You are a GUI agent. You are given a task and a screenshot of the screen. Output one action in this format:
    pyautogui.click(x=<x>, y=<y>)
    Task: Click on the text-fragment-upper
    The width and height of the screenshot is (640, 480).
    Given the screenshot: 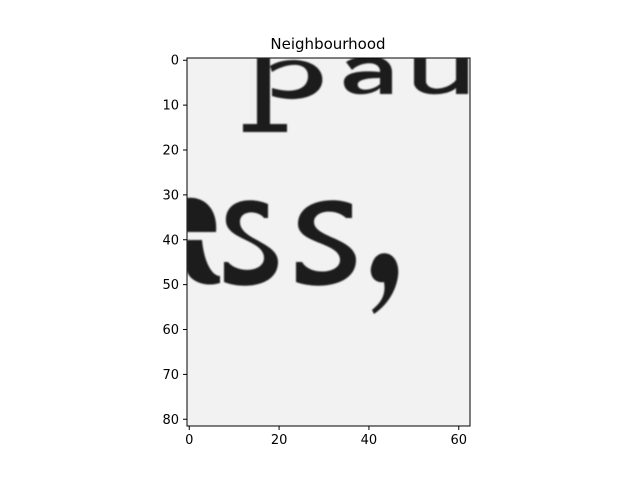 What is the action you would take?
    pyautogui.click(x=355, y=95)
    